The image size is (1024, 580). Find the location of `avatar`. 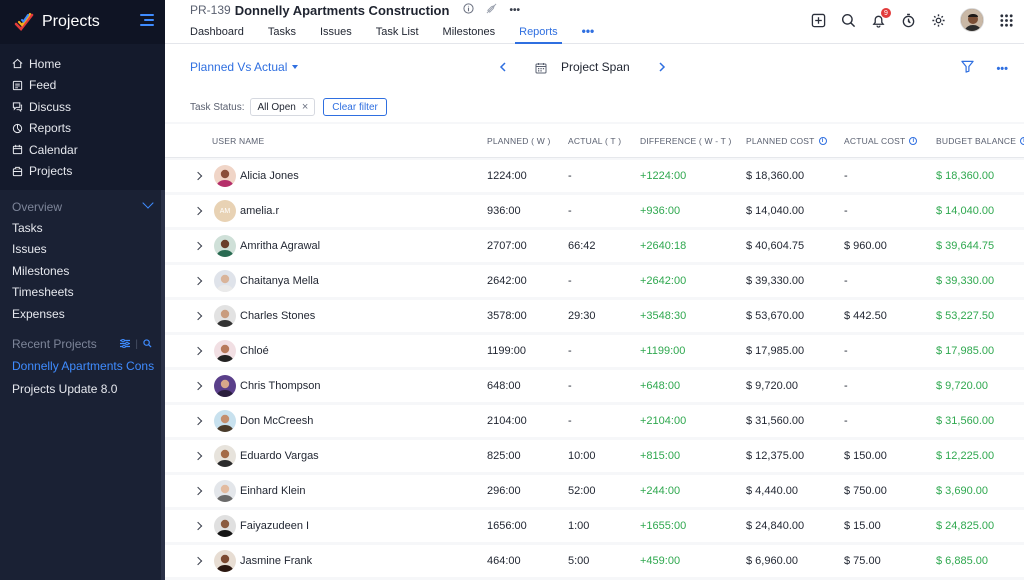

avatar is located at coordinates (225, 316).